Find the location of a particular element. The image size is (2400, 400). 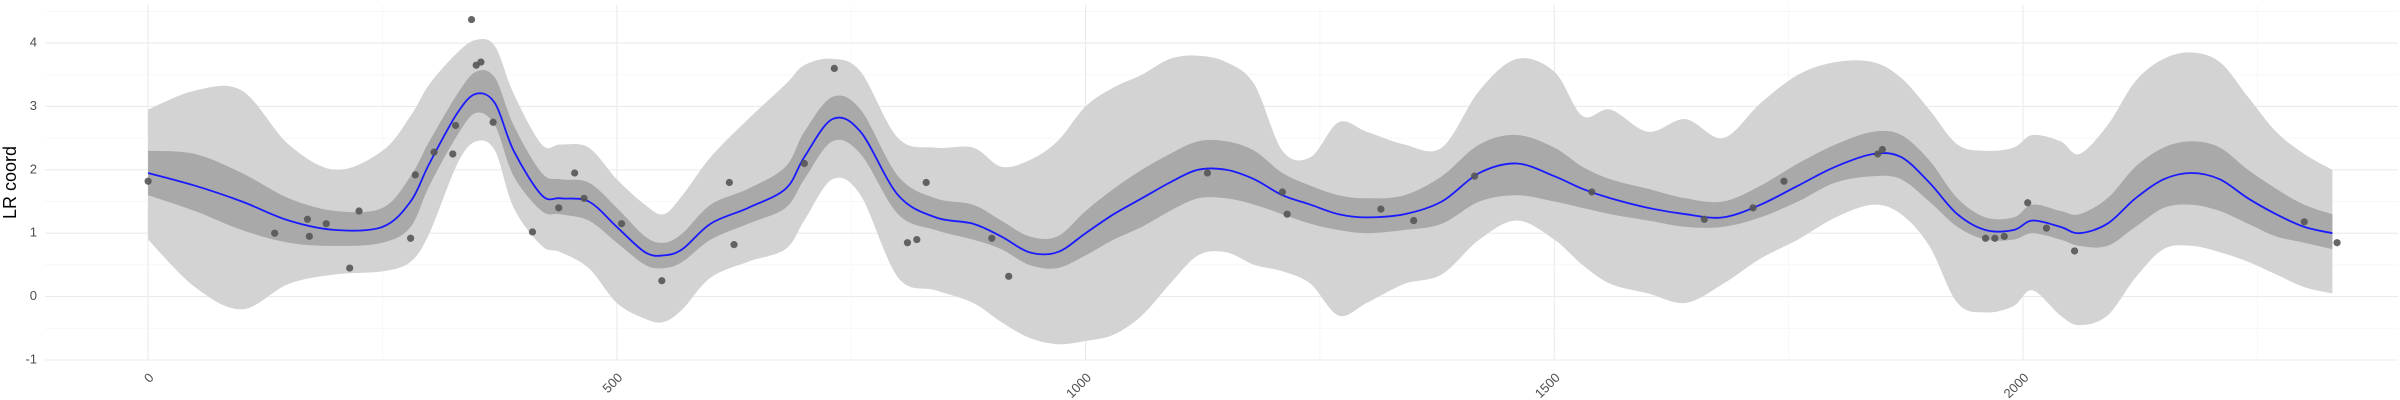

y-tick-label: -1 is located at coordinates (31, 358).